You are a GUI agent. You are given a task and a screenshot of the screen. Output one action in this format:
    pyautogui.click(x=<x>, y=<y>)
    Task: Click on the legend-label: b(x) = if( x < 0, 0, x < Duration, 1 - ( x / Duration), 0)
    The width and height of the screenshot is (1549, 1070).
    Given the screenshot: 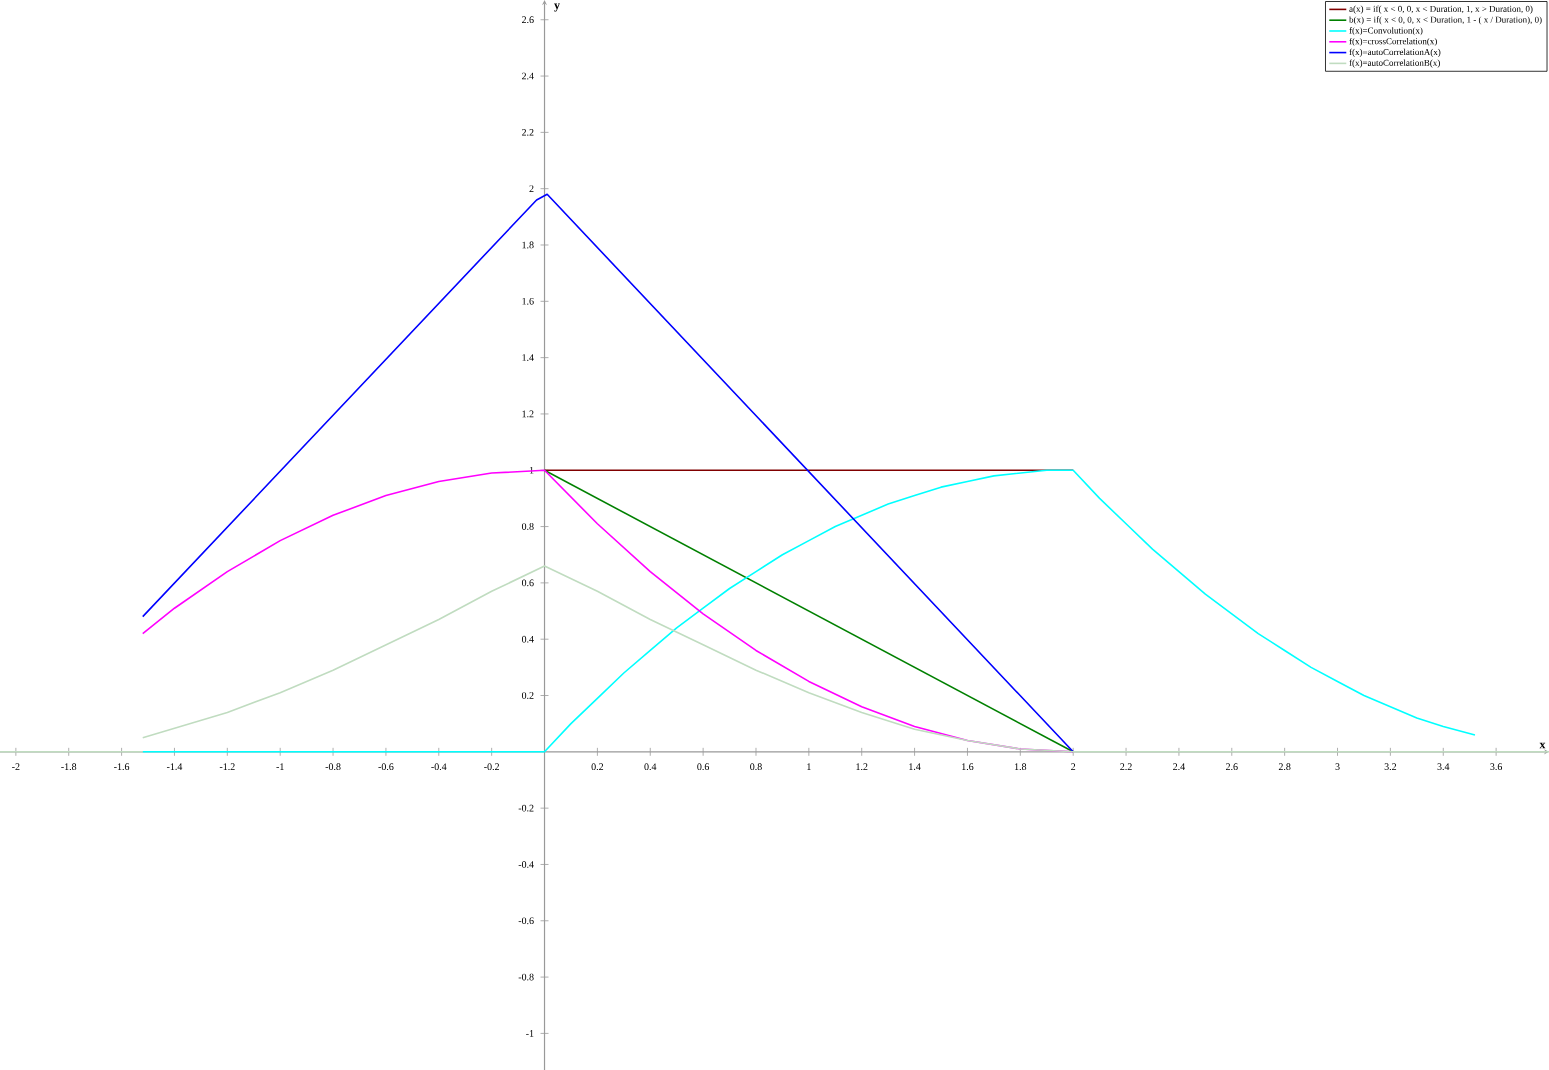 What is the action you would take?
    pyautogui.click(x=1445, y=20)
    